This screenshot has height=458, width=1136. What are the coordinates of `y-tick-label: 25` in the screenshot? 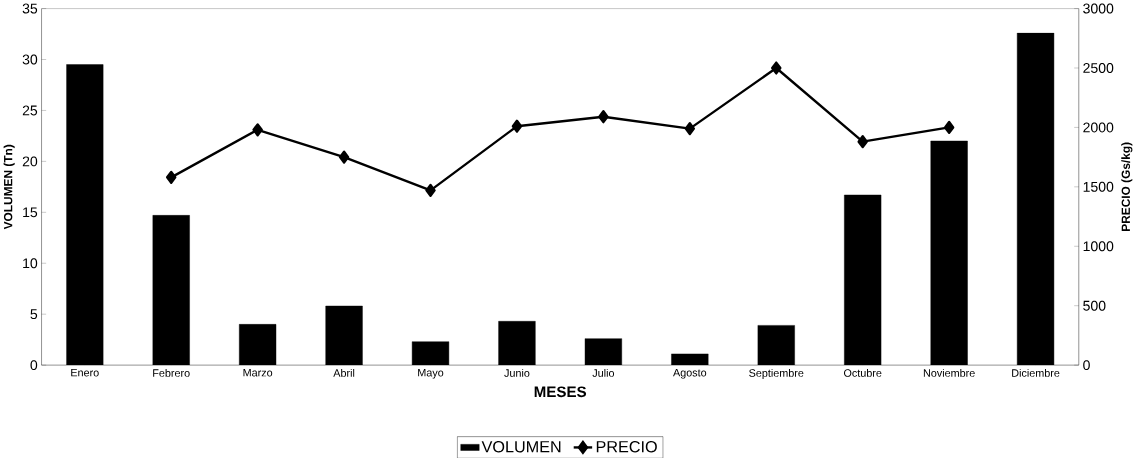 It's located at (30, 110).